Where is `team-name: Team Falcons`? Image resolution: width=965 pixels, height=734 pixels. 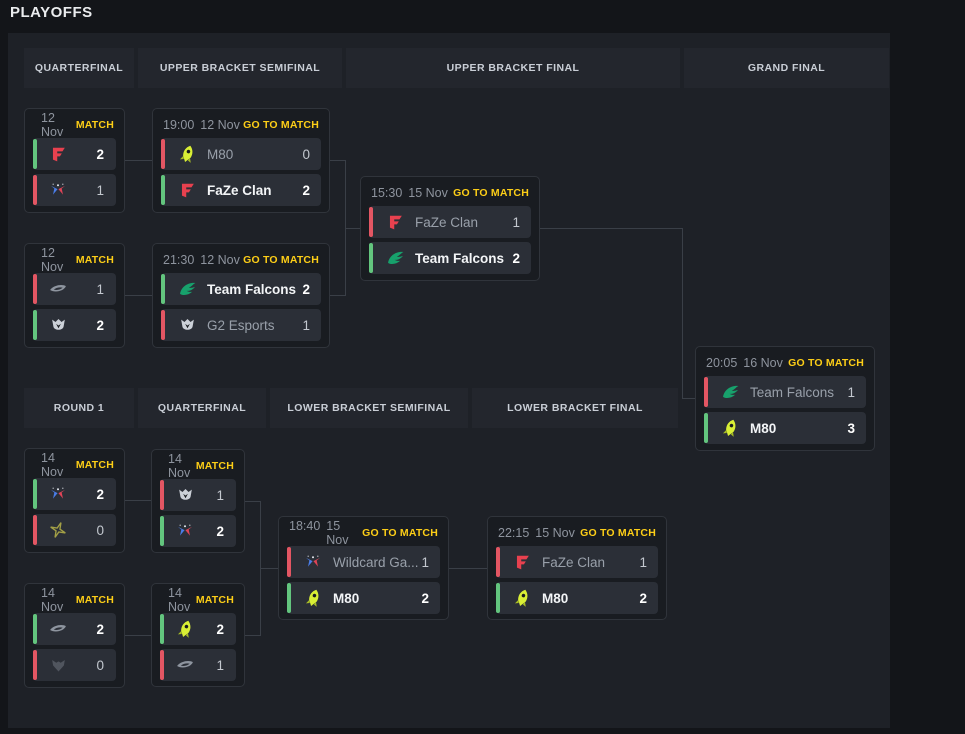 team-name: Team Falcons is located at coordinates (792, 392).